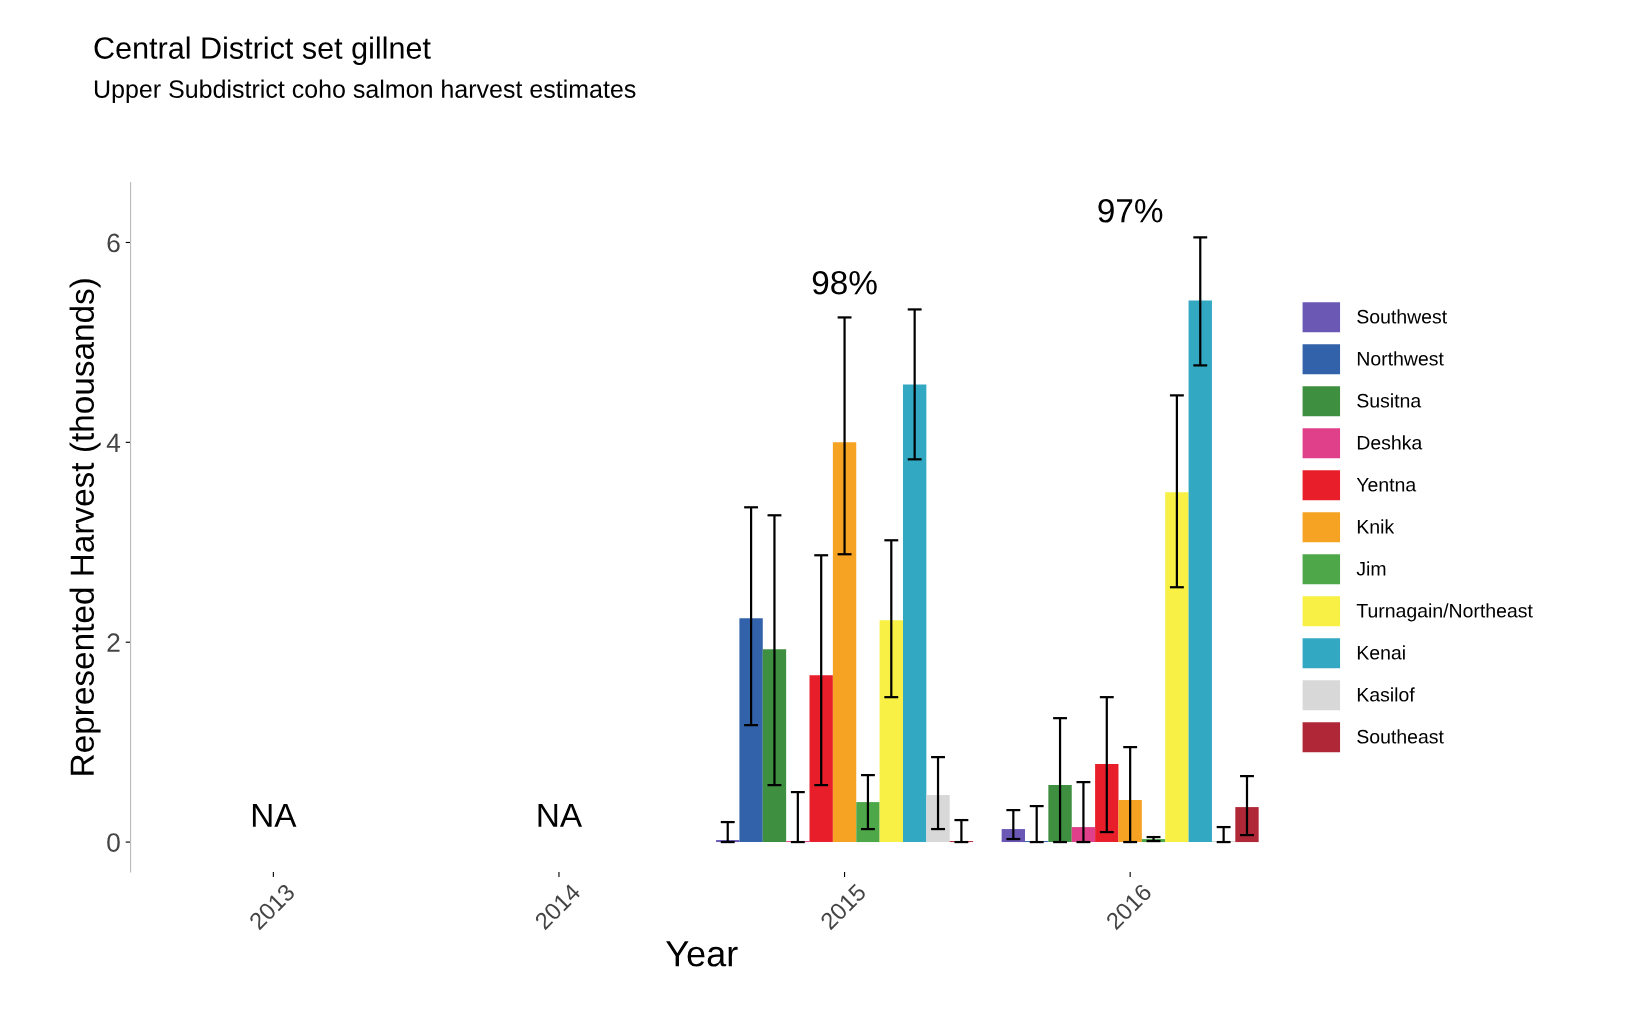 The width and height of the screenshot is (1632, 1014). I want to click on annotation: 98%, so click(844, 282).